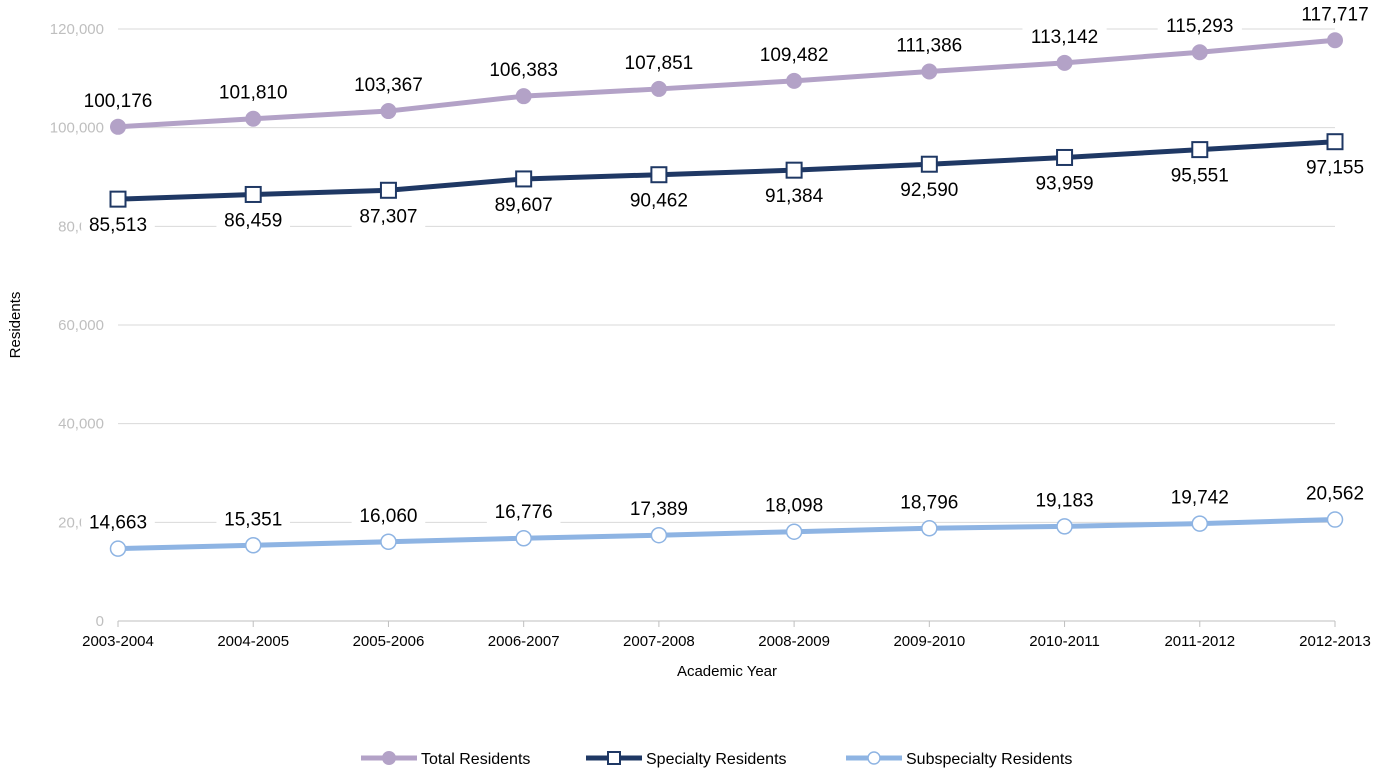  I want to click on x-tick-label: 2008-2009, so click(794, 641).